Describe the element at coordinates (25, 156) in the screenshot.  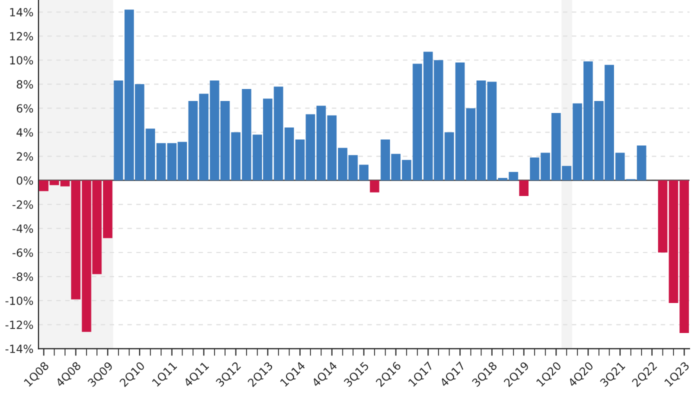
I see `y-tick-label: 2%` at that location.